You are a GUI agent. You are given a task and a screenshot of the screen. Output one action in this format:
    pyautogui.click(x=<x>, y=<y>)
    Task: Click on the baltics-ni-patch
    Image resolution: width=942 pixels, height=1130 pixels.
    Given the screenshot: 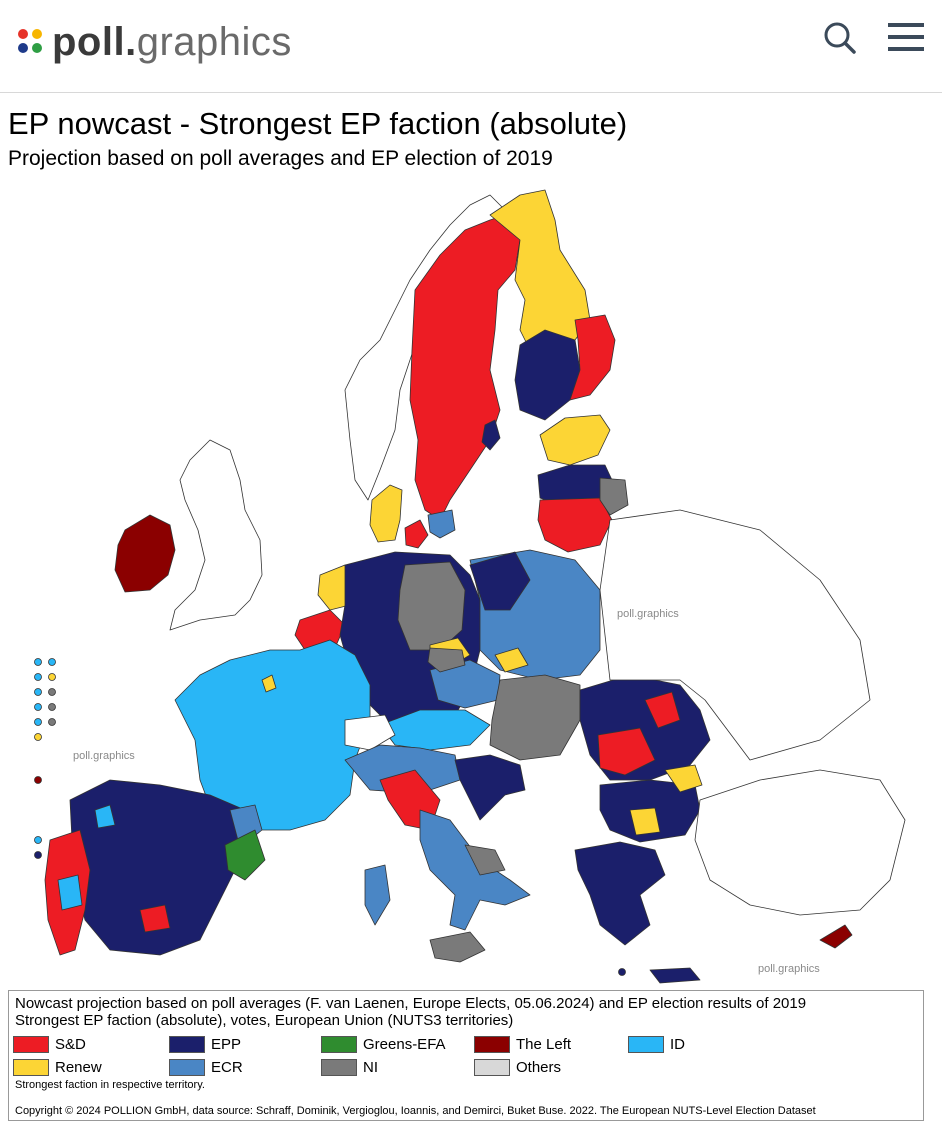 What is the action you would take?
    pyautogui.click(x=614, y=496)
    